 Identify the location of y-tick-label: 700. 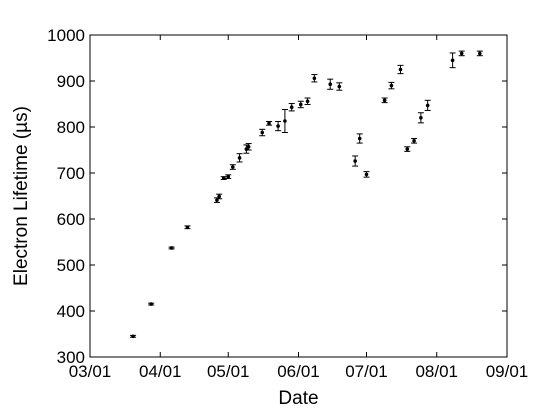
(71, 173).